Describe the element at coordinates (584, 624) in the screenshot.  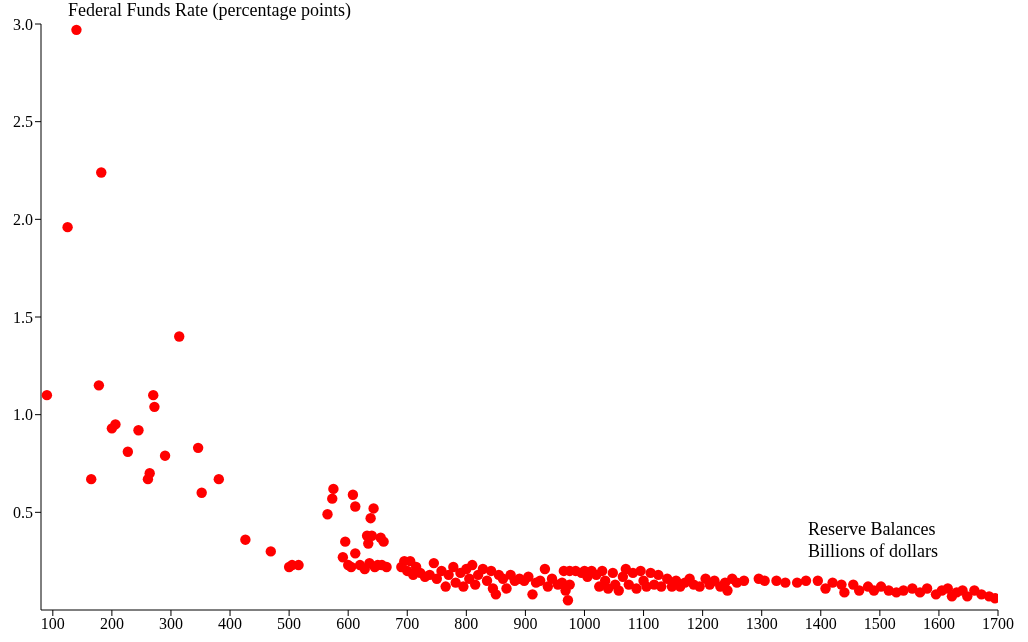
I see `x-tick-label: 1000` at that location.